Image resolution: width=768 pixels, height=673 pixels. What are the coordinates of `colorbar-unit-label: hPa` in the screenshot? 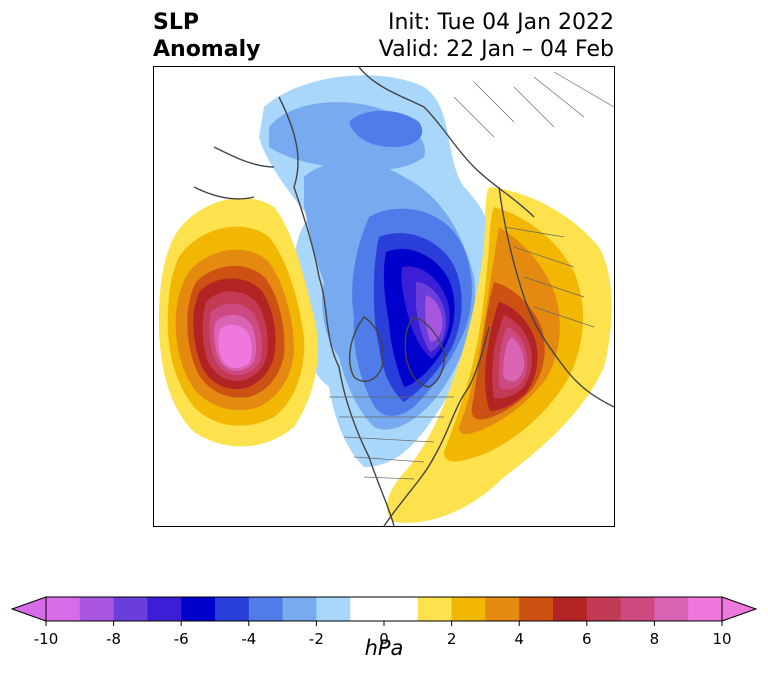 It's located at (384, 648).